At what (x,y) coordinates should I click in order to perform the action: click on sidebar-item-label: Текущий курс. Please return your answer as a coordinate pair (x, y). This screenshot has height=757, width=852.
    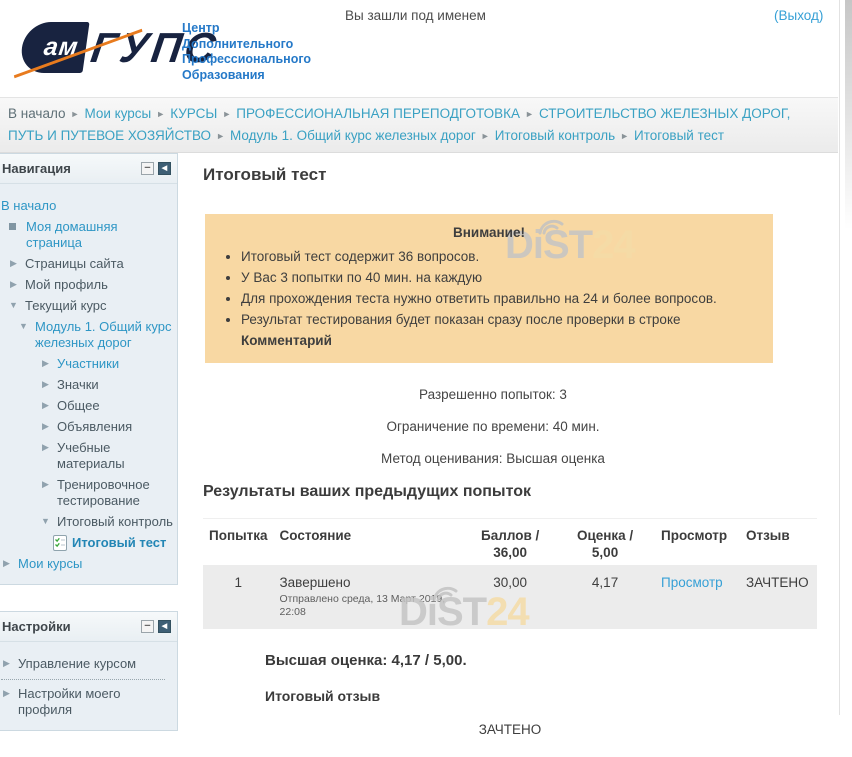
    Looking at the image, I should click on (66, 305).